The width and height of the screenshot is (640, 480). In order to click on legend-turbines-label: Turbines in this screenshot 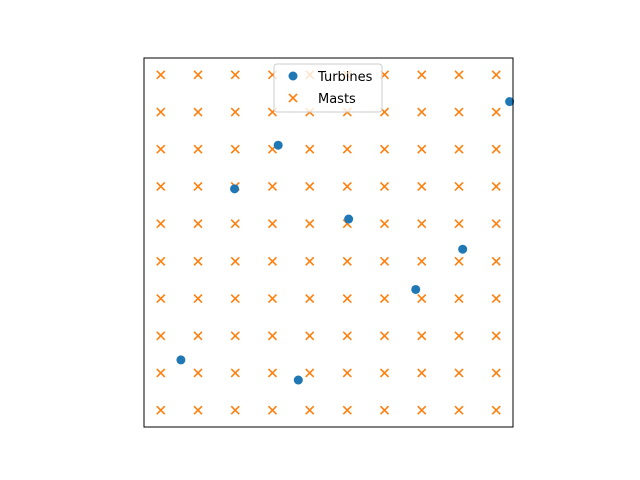, I will do `click(345, 77)`.